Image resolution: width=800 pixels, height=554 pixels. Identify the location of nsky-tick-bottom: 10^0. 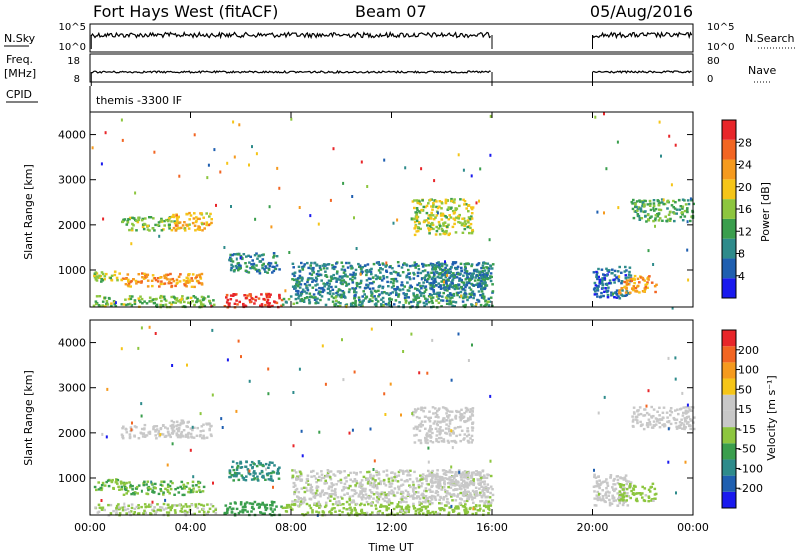
(72, 47).